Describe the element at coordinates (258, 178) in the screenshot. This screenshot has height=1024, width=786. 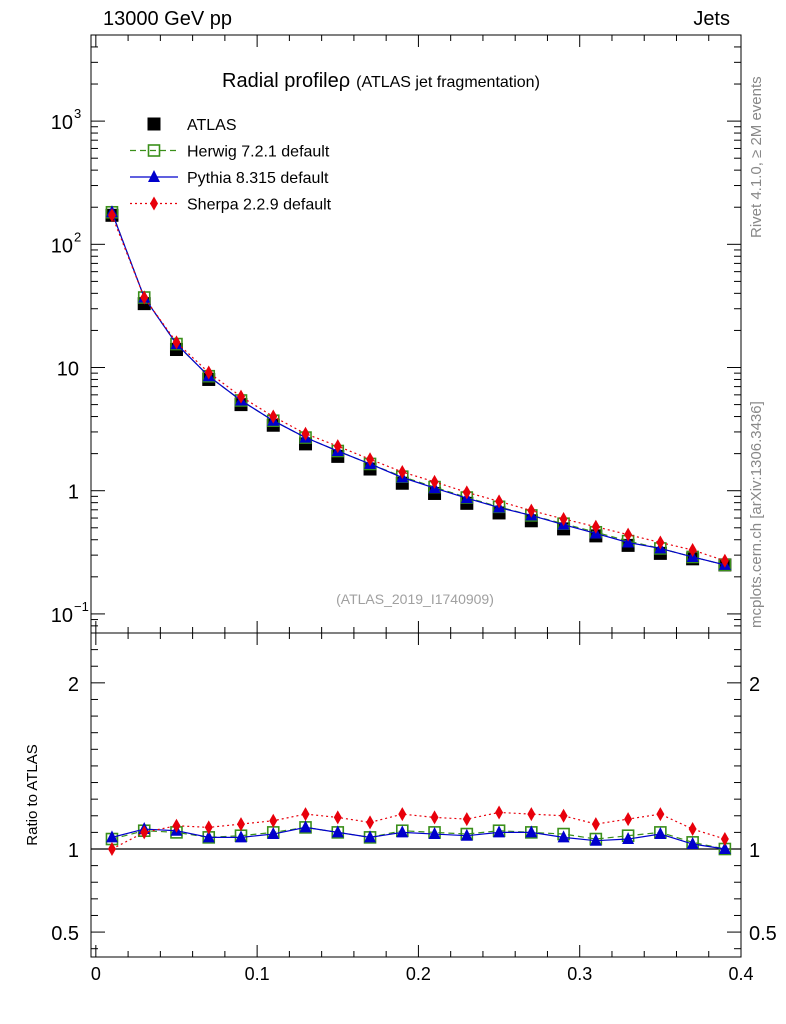
I see `legend-pythia-label: Pythia 8.315 default` at that location.